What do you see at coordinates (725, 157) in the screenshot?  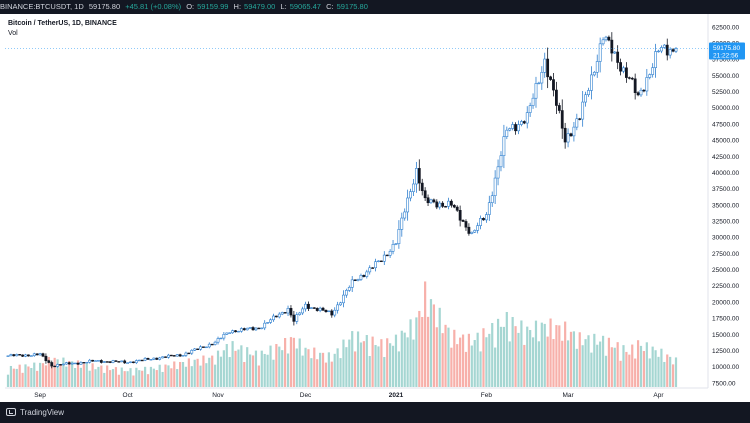 I see `price-tick-label: 42500.00` at bounding box center [725, 157].